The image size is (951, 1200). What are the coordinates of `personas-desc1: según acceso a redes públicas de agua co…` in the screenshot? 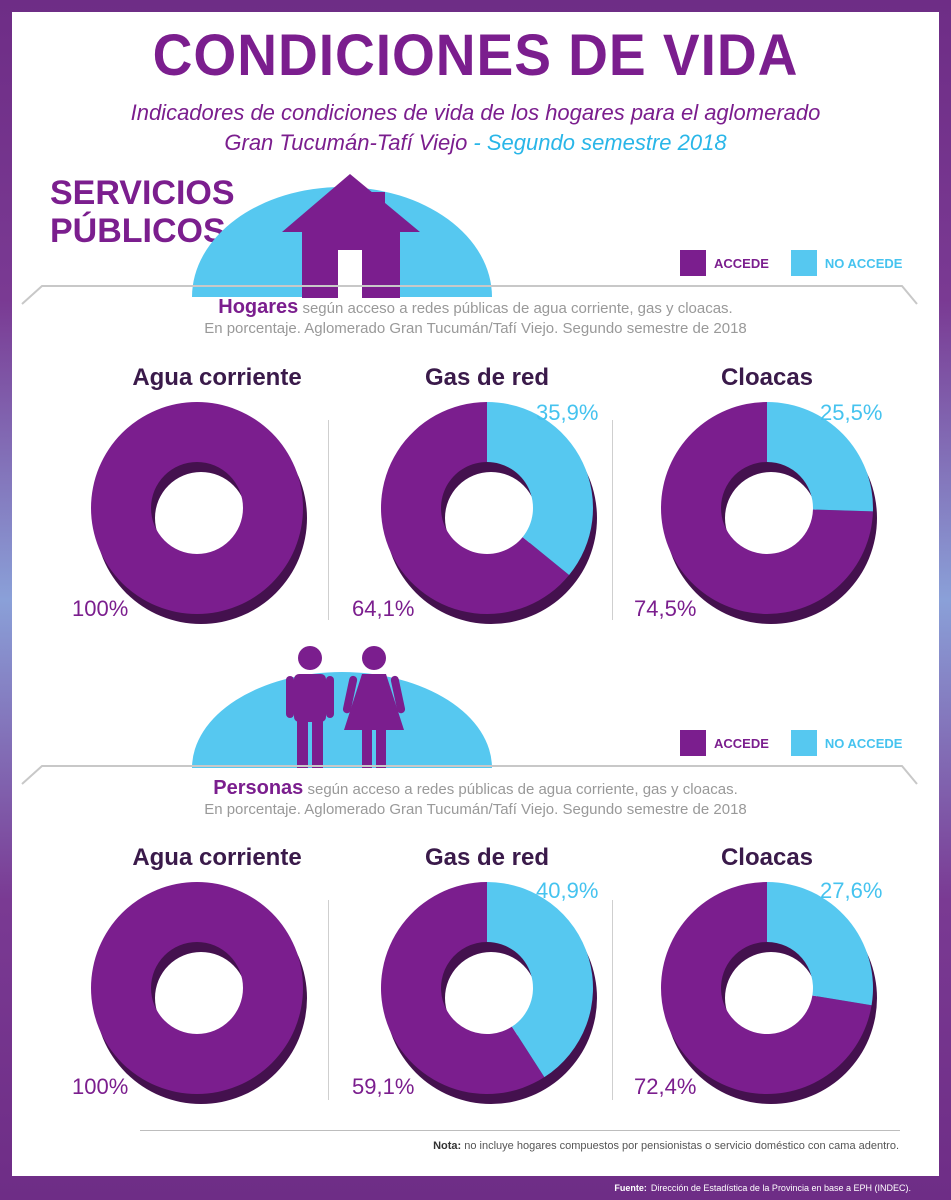 It's located at (520, 789).